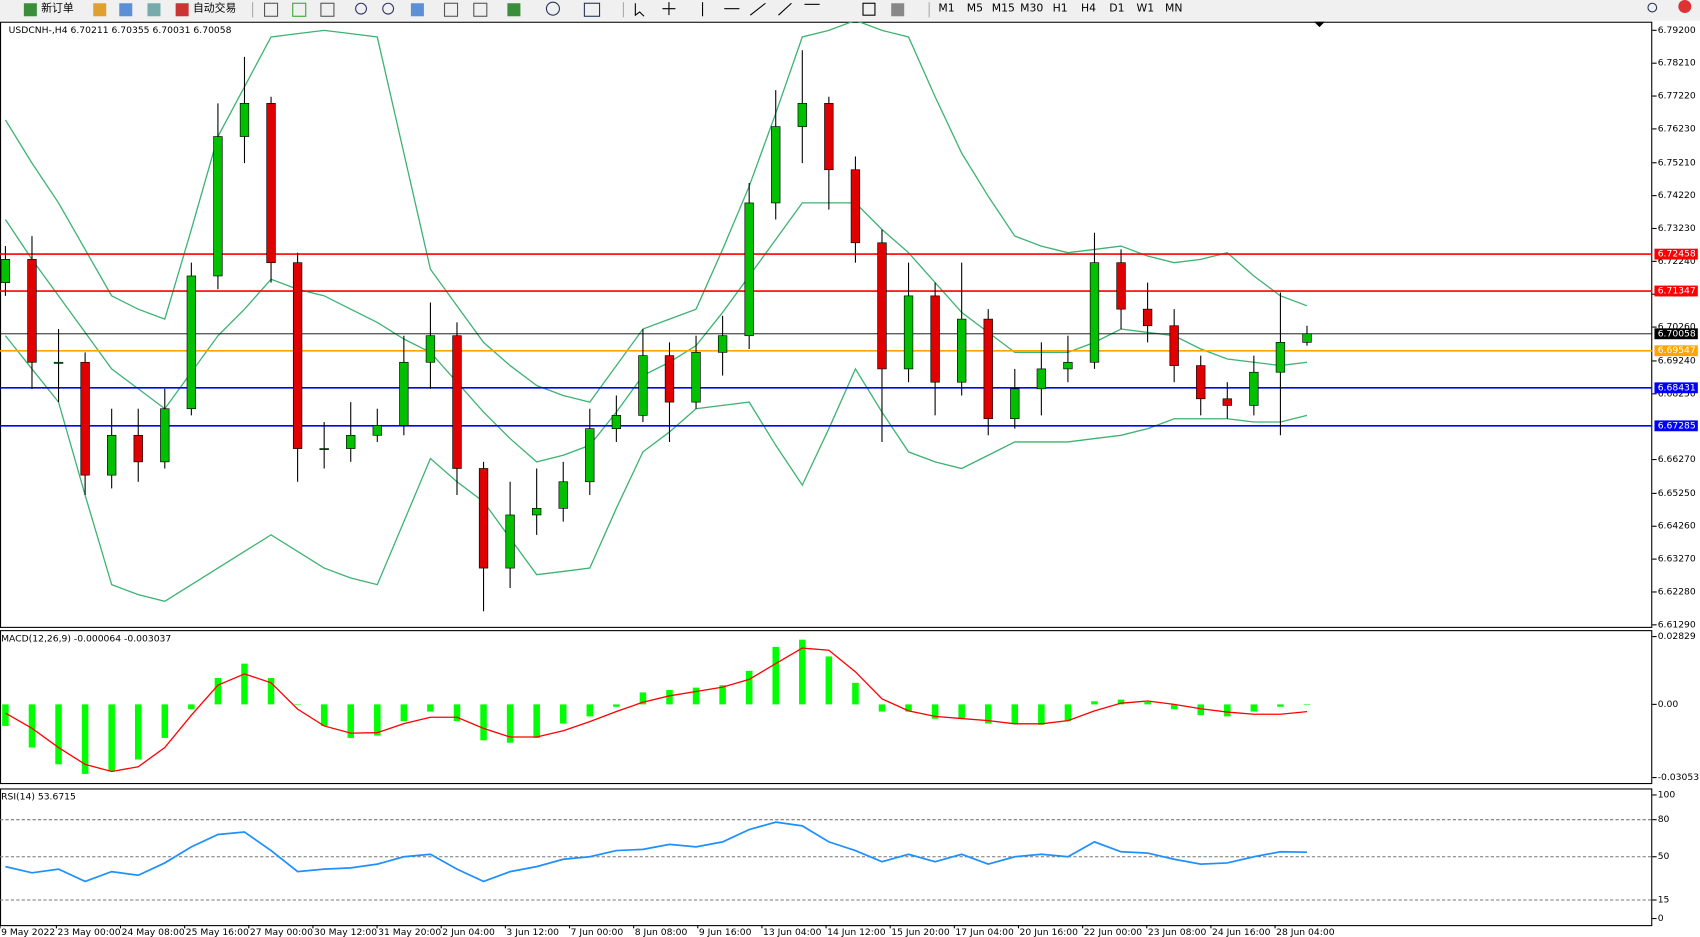  I want to click on channel-tool, so click(785, 9).